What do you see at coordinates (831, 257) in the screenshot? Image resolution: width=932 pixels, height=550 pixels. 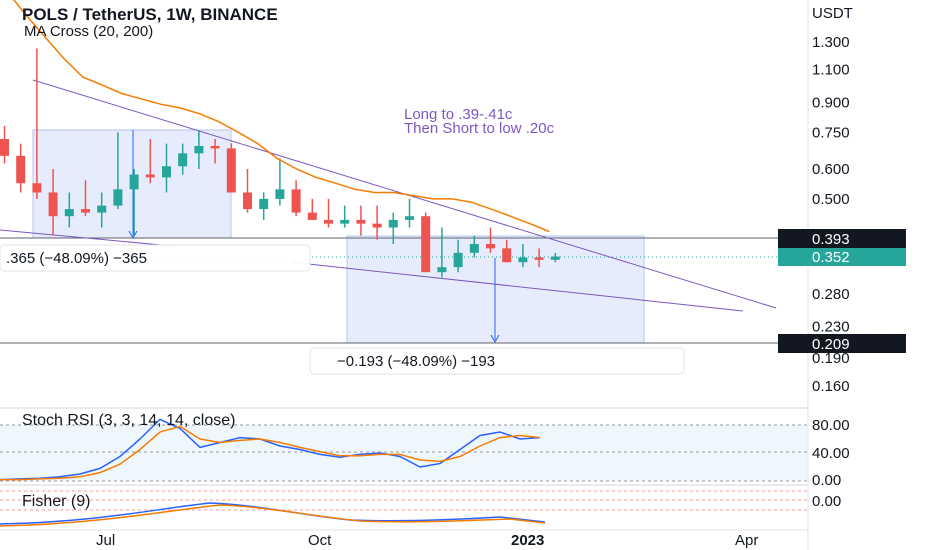 I see `svg-text: 0.352` at bounding box center [831, 257].